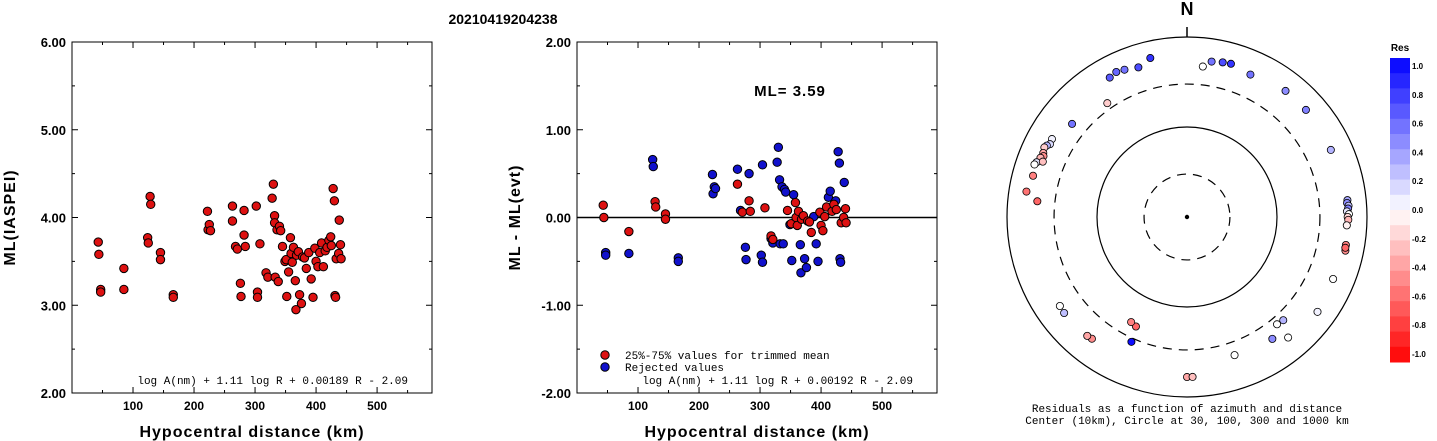  I want to click on distance-ring, so click(1187, 217).